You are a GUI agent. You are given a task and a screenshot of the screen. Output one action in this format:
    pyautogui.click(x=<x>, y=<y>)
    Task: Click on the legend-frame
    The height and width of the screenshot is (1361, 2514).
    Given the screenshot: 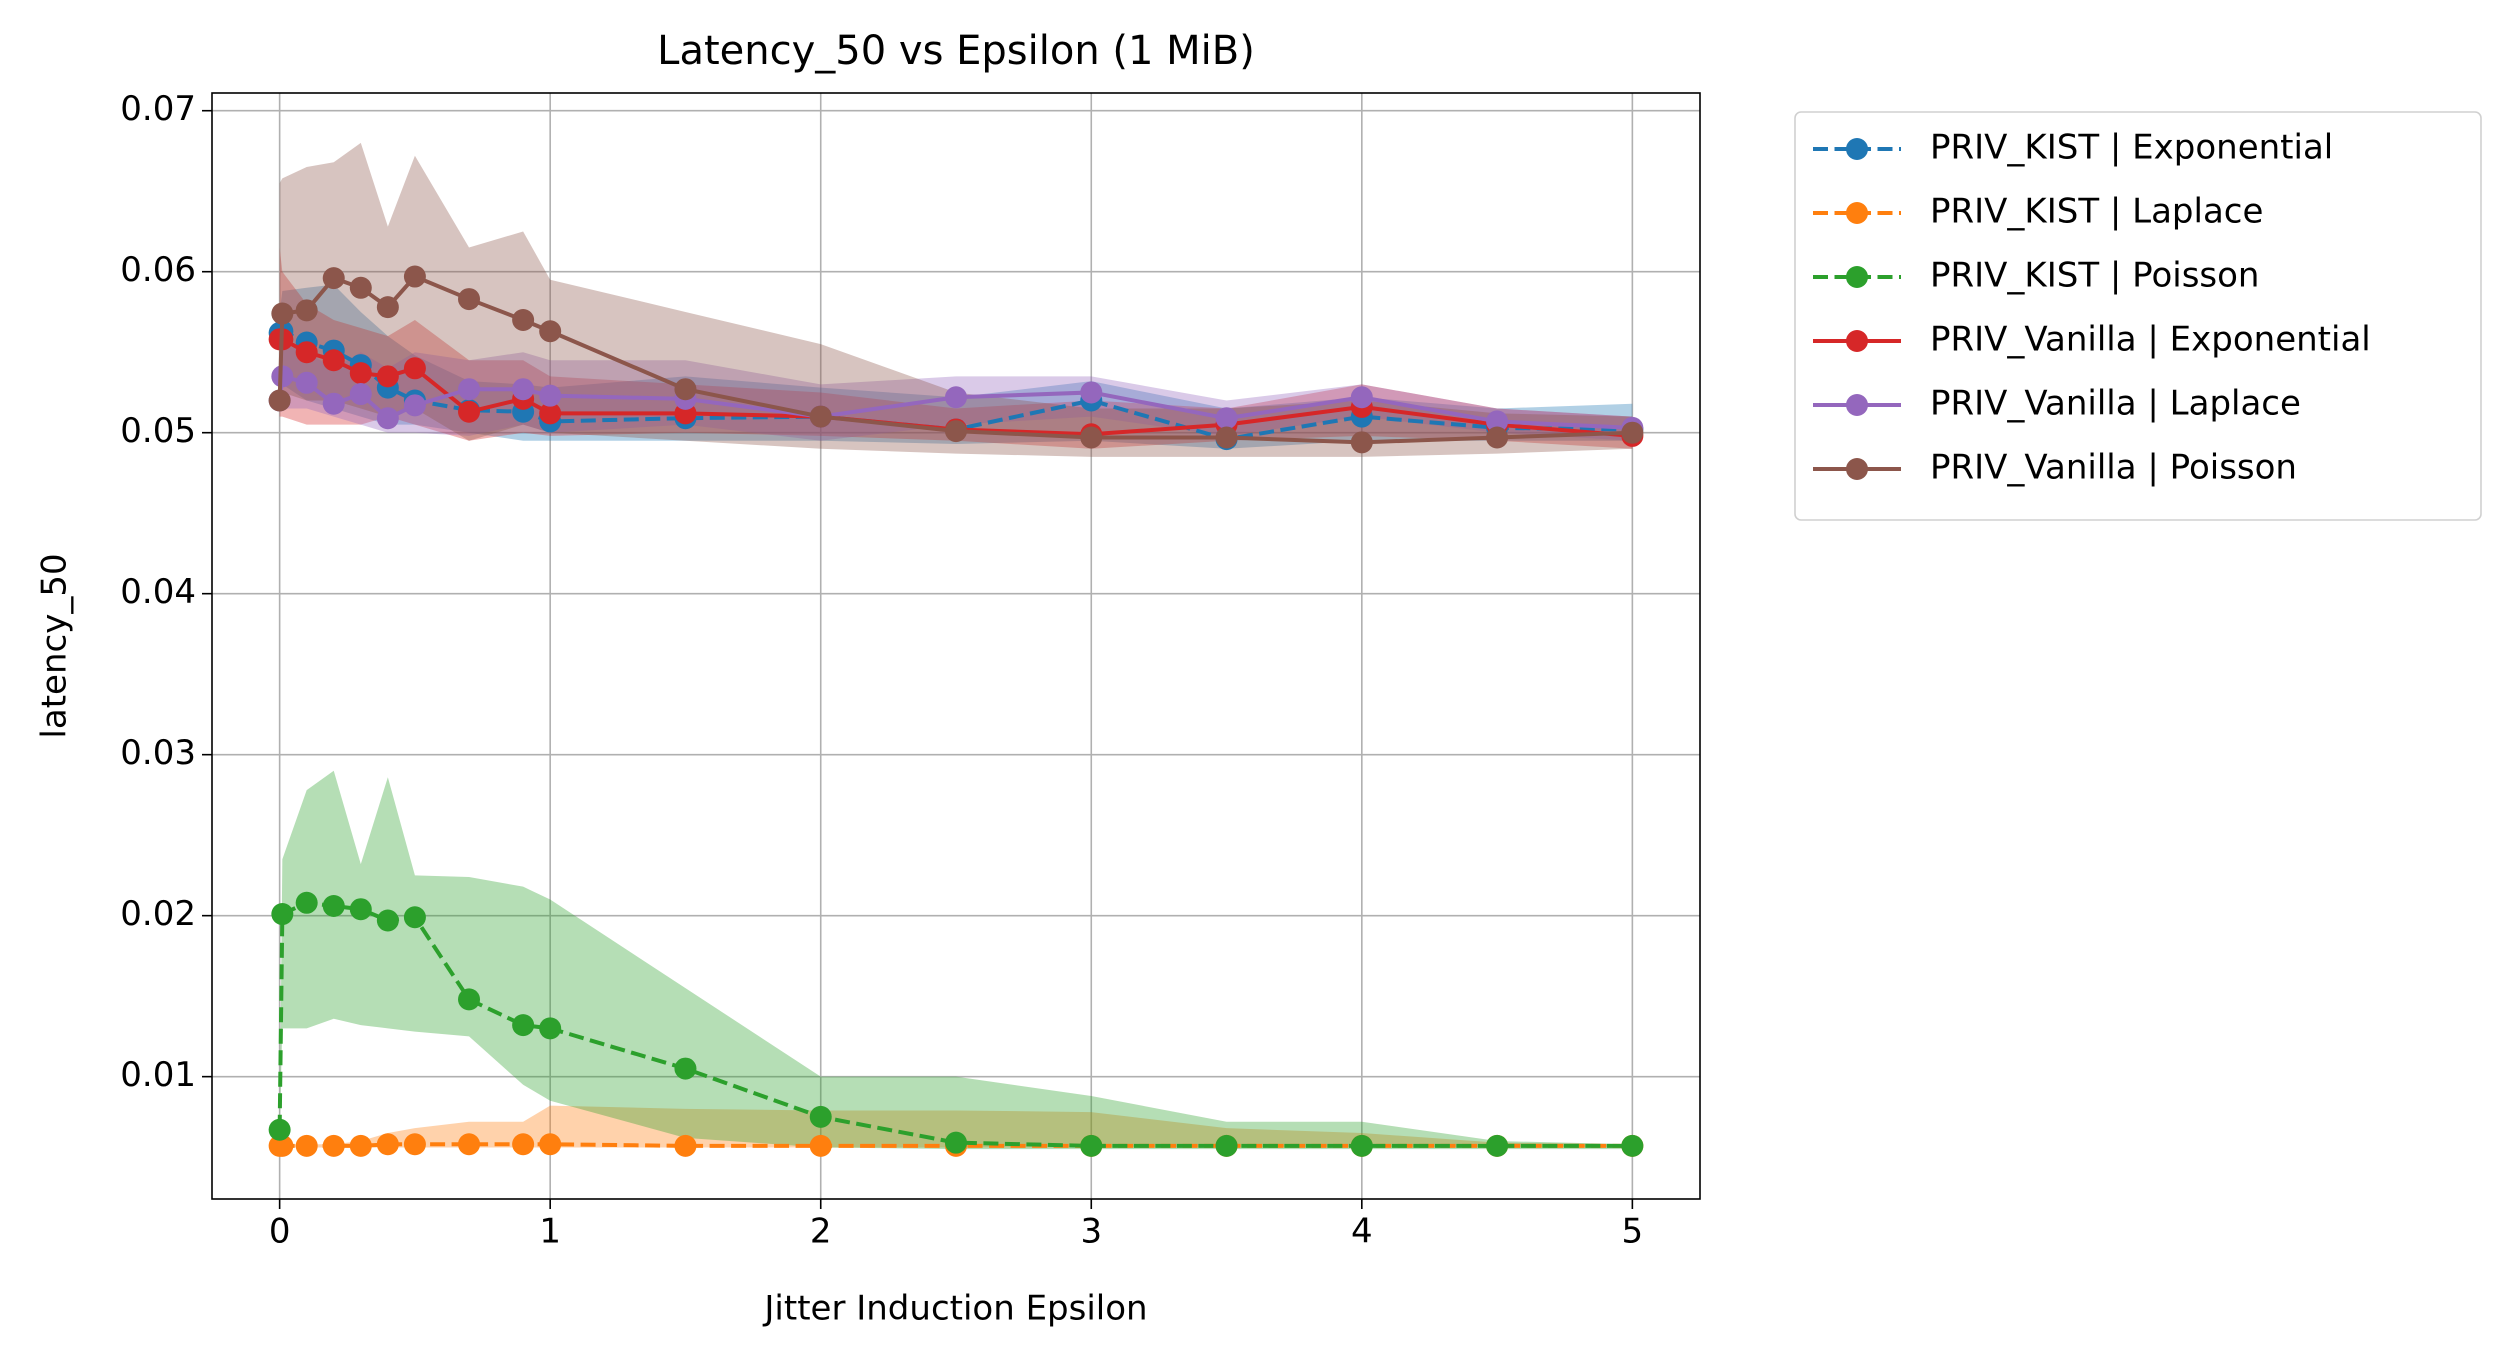 What is the action you would take?
    pyautogui.click(x=2138, y=316)
    